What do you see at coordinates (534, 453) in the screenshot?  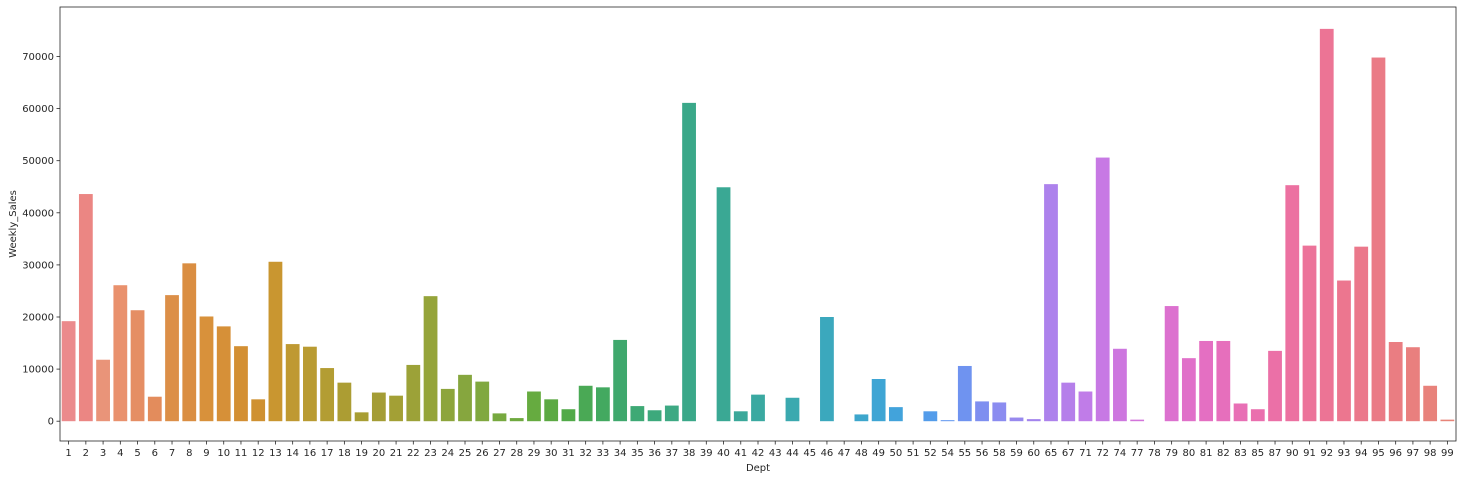 I see `x-tick-label: 29` at bounding box center [534, 453].